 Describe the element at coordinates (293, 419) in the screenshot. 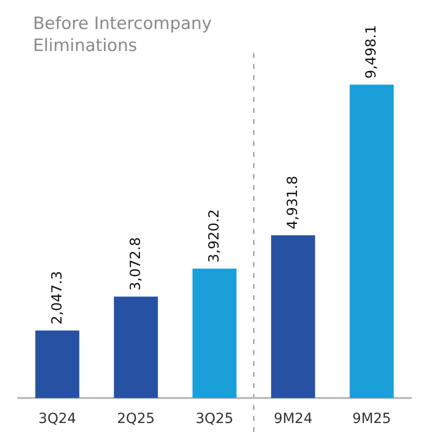

I see `x-tick-label: 9M24` at that location.